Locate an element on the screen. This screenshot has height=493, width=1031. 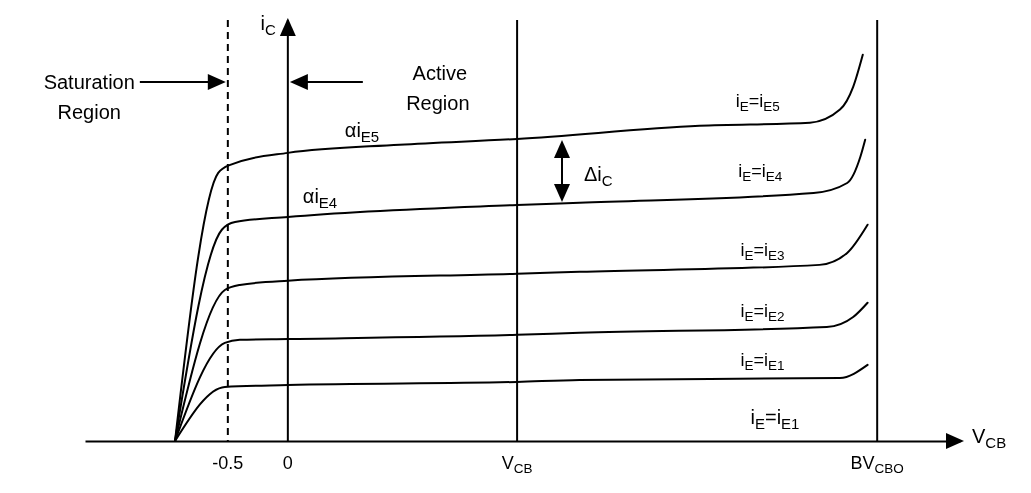
annotation: αi$_{E4}$ is located at coordinates (320, 198).